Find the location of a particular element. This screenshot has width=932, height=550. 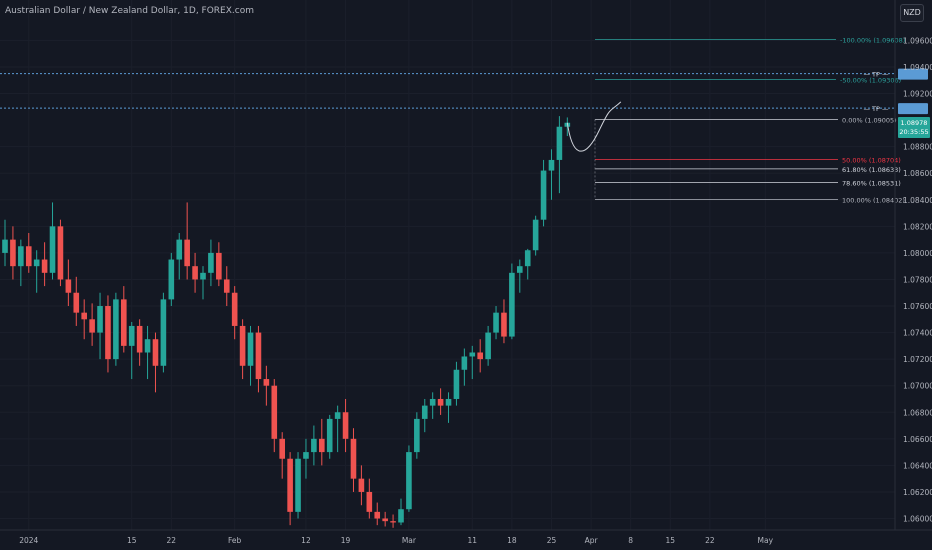

time-tick-label: 19 is located at coordinates (346, 540).